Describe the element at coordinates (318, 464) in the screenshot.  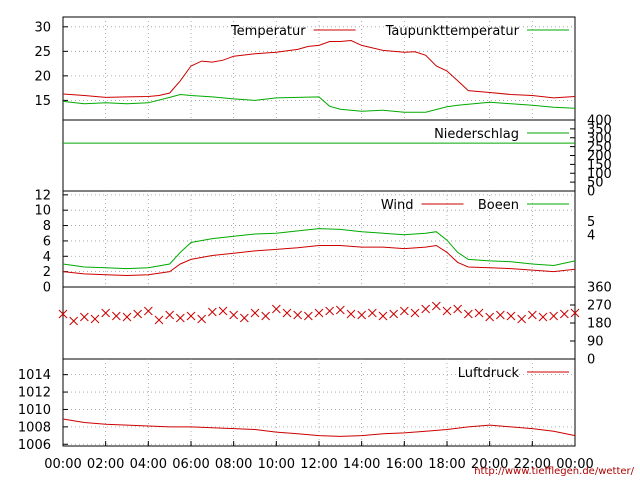
I see `x-tick-label: 12:00` at that location.